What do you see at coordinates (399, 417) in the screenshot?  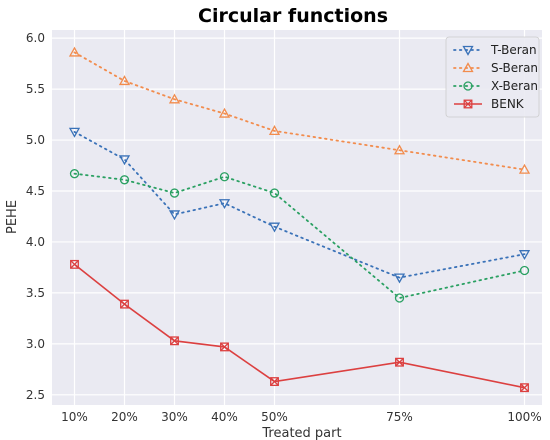 I see `x-tick-label: 75%` at bounding box center [399, 417].